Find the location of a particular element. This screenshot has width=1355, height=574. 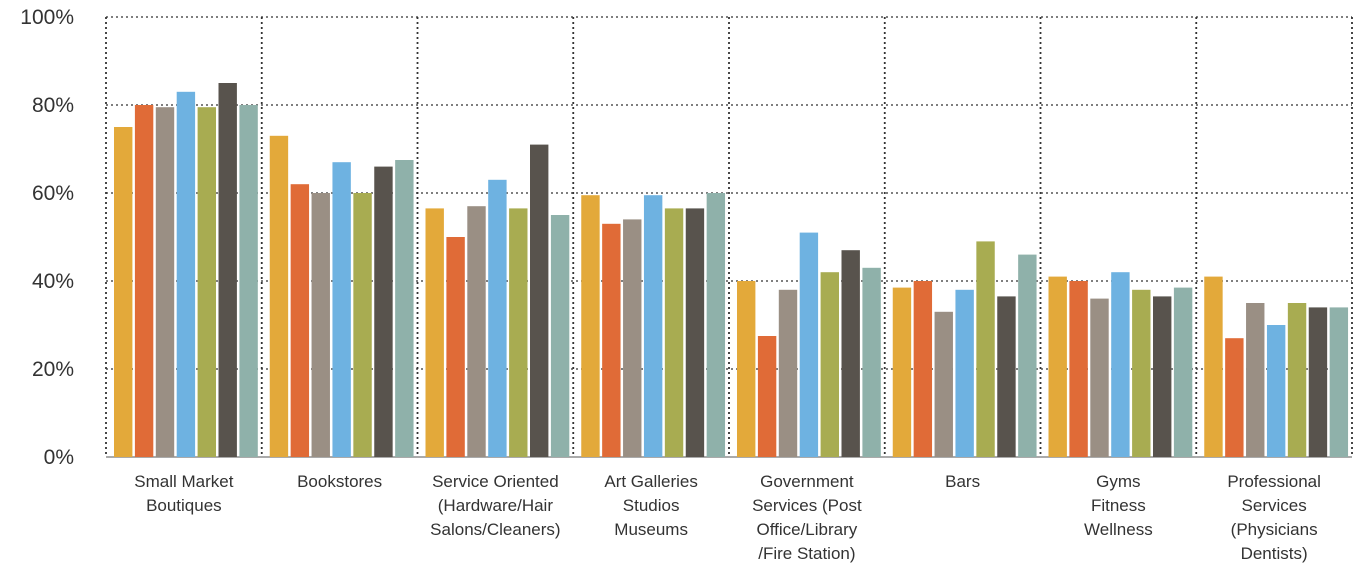

y-tick-label: 20% is located at coordinates (53, 369).